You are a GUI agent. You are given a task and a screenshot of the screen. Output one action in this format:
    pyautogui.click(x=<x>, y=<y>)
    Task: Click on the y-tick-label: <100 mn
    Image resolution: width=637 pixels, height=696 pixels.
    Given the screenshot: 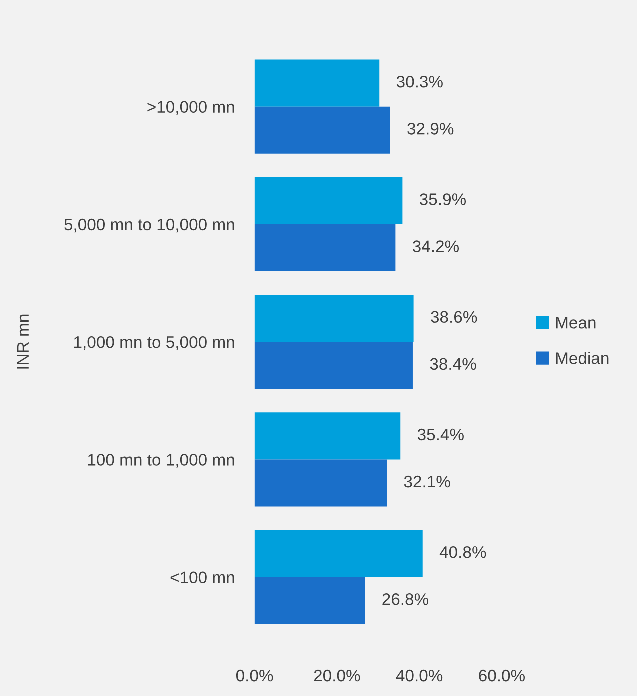 What is the action you would take?
    pyautogui.click(x=202, y=578)
    